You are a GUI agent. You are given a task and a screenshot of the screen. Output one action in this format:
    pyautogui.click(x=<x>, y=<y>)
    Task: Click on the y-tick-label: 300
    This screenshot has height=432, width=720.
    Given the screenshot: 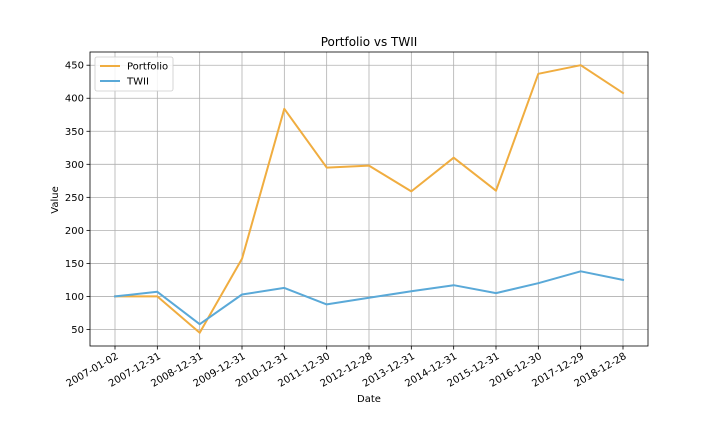 What is the action you would take?
    pyautogui.click(x=74, y=165)
    